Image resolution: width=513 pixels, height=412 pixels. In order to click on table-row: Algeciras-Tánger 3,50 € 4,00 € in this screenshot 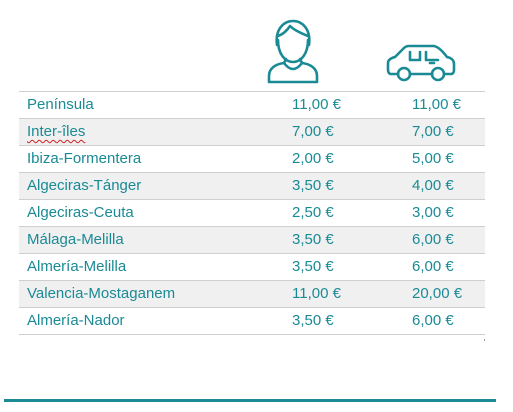, I will do `click(252, 186)`.